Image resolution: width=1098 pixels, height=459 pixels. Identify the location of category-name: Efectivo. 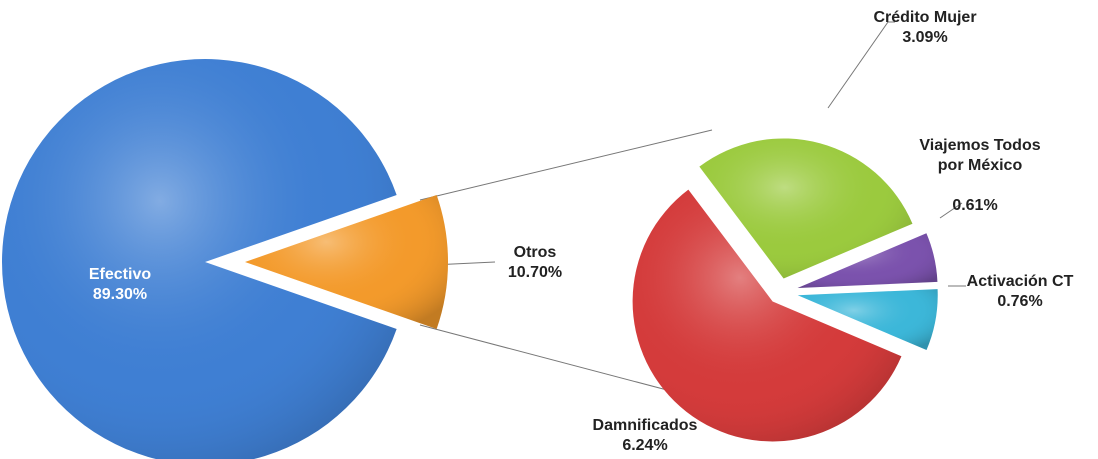
(120, 274).